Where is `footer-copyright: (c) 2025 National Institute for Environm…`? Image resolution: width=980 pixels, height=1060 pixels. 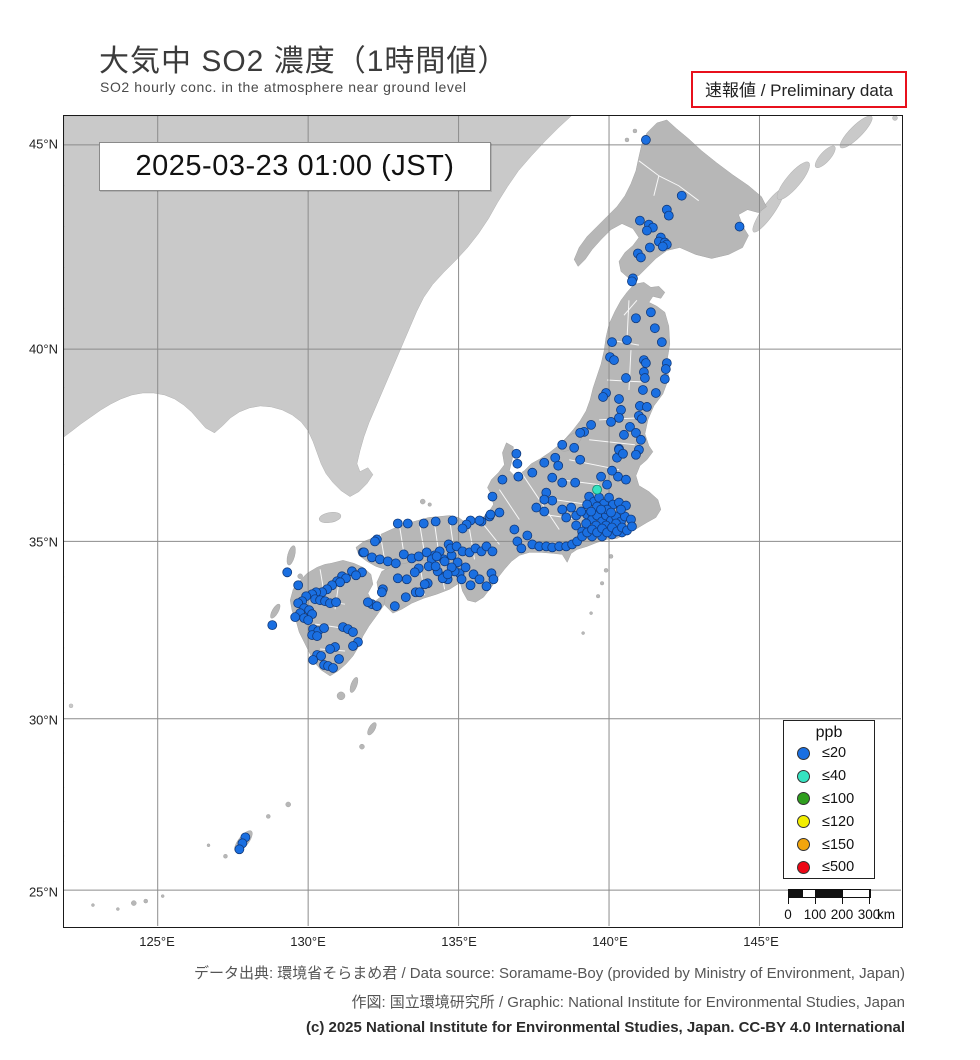
footer-copyright: (c) 2025 National Institute for Environm… is located at coordinates (605, 1027).